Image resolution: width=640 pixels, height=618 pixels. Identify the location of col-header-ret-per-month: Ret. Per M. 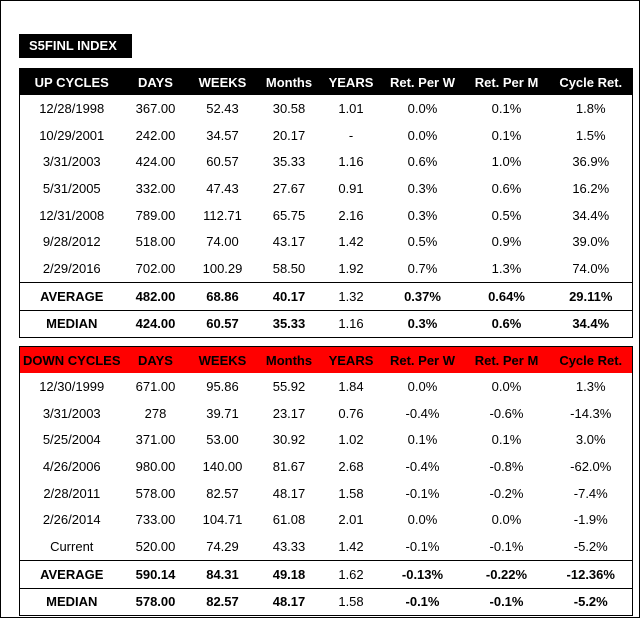
(506, 81).